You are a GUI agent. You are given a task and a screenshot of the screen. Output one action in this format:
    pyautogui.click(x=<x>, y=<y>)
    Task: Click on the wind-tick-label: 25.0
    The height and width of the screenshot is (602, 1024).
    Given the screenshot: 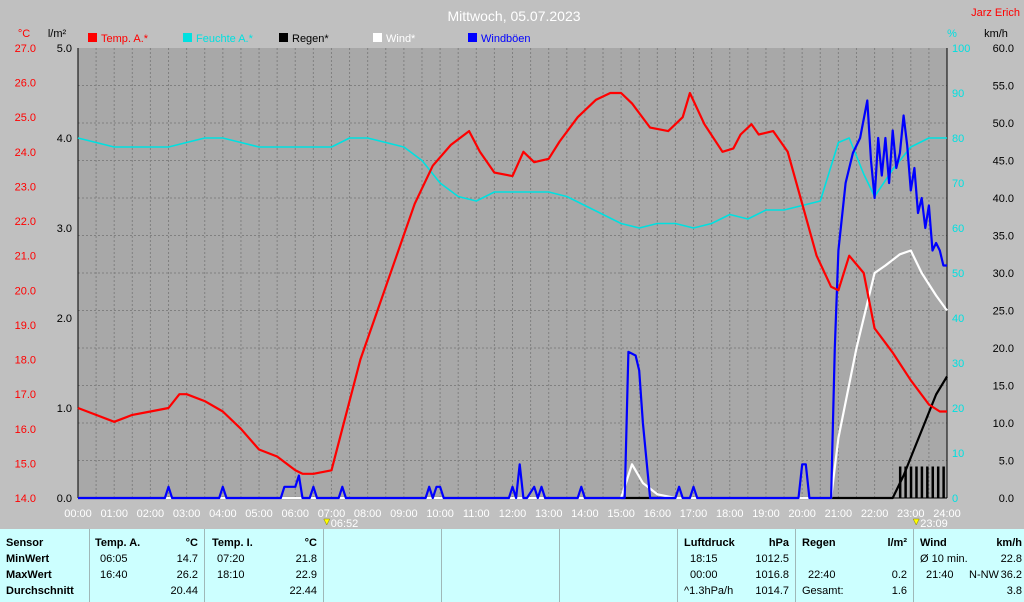 What is the action you would take?
    pyautogui.click(x=1003, y=312)
    